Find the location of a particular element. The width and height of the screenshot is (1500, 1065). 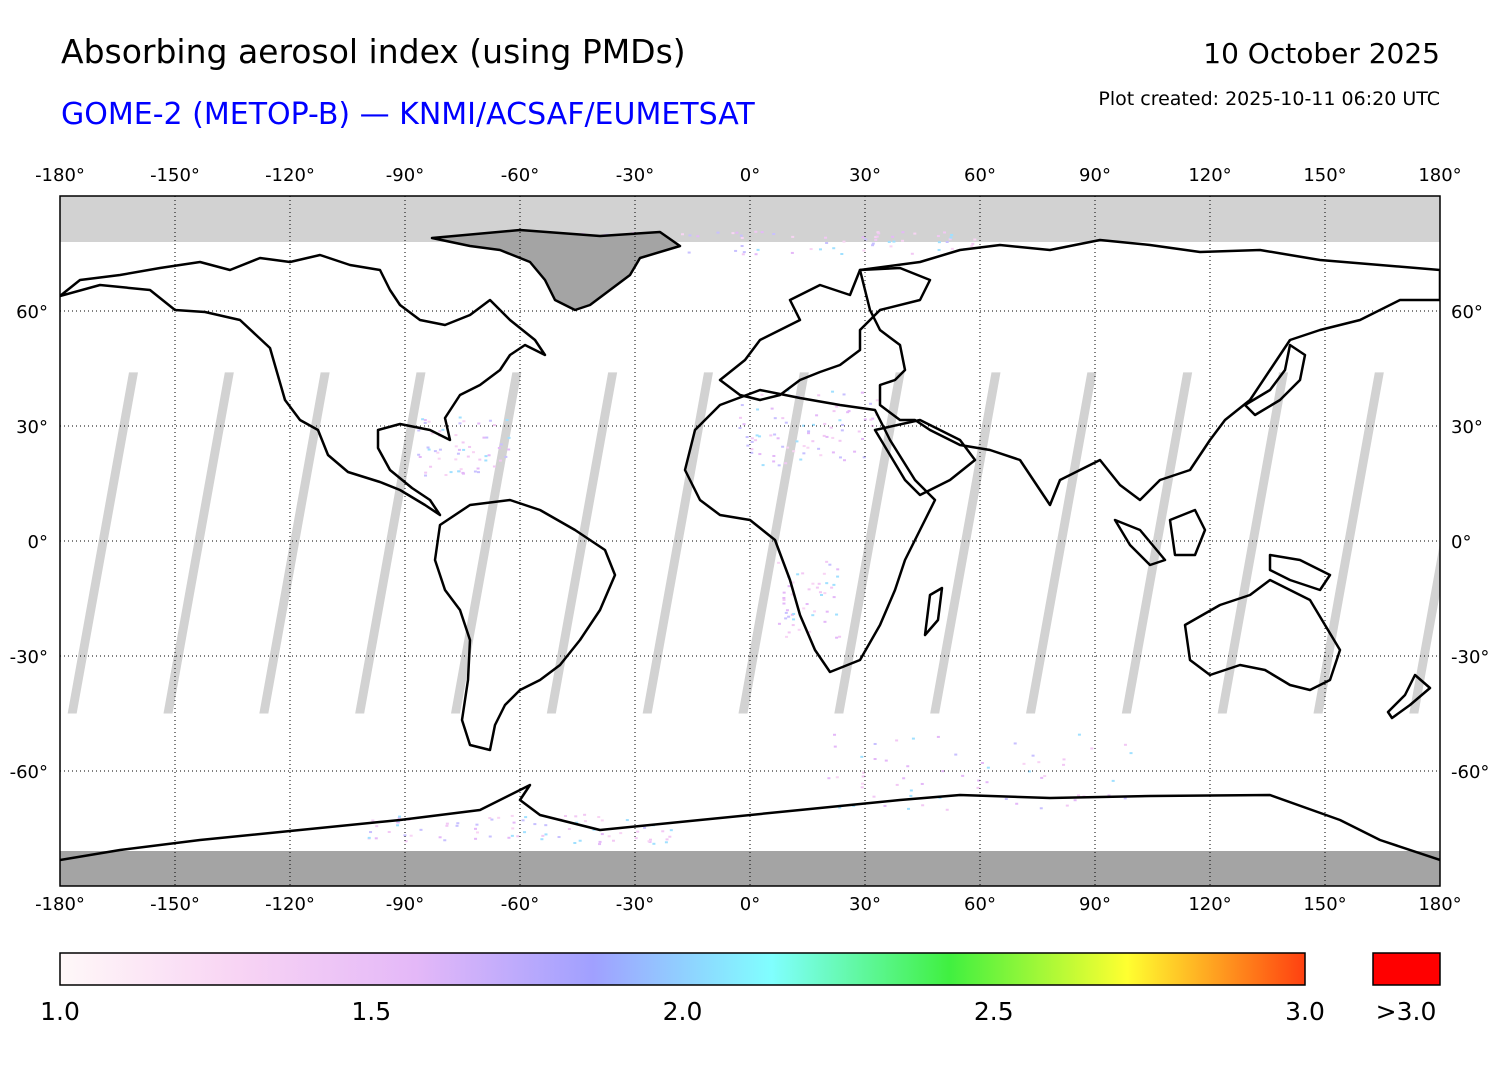

coast-arabia is located at coordinates (925, 457).